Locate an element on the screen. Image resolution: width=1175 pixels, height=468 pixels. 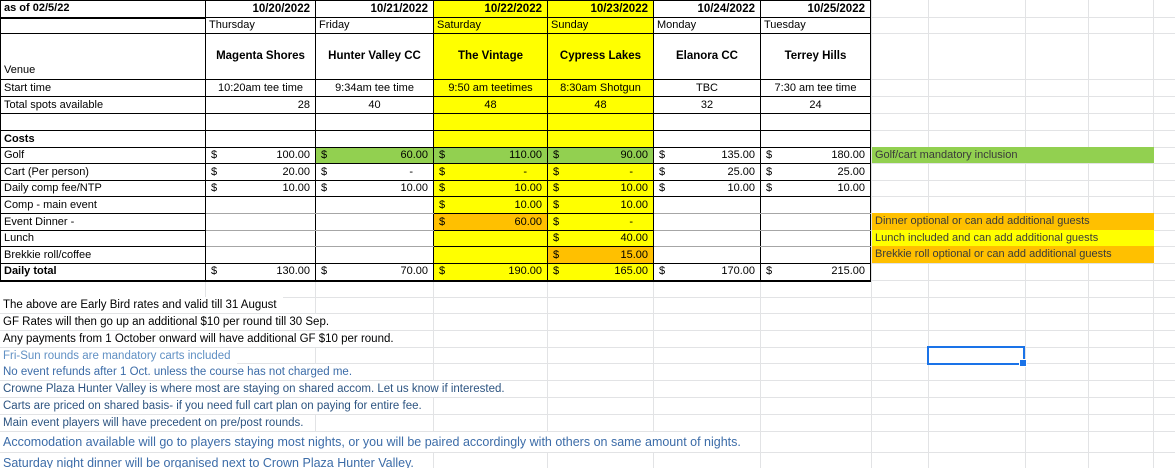
costs-label-cell: Costs is located at coordinates (103, 139).